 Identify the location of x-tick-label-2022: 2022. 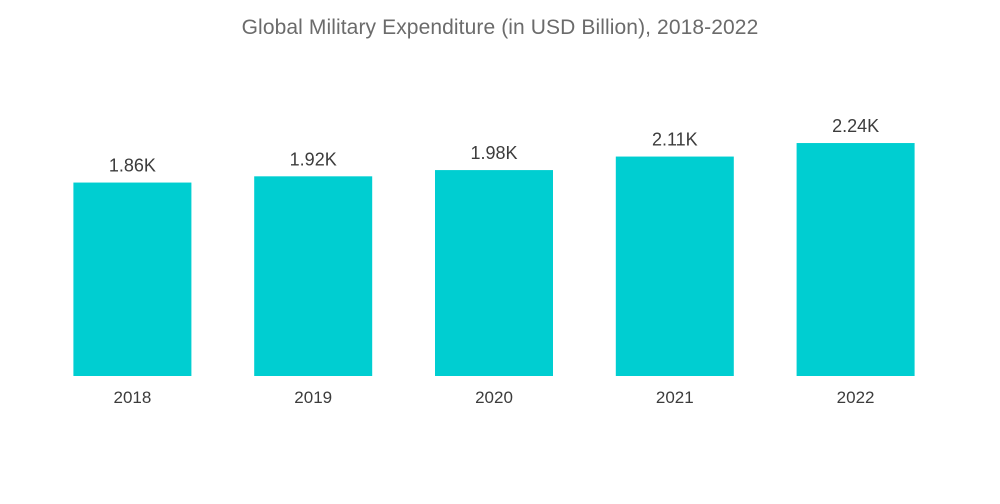
(856, 397).